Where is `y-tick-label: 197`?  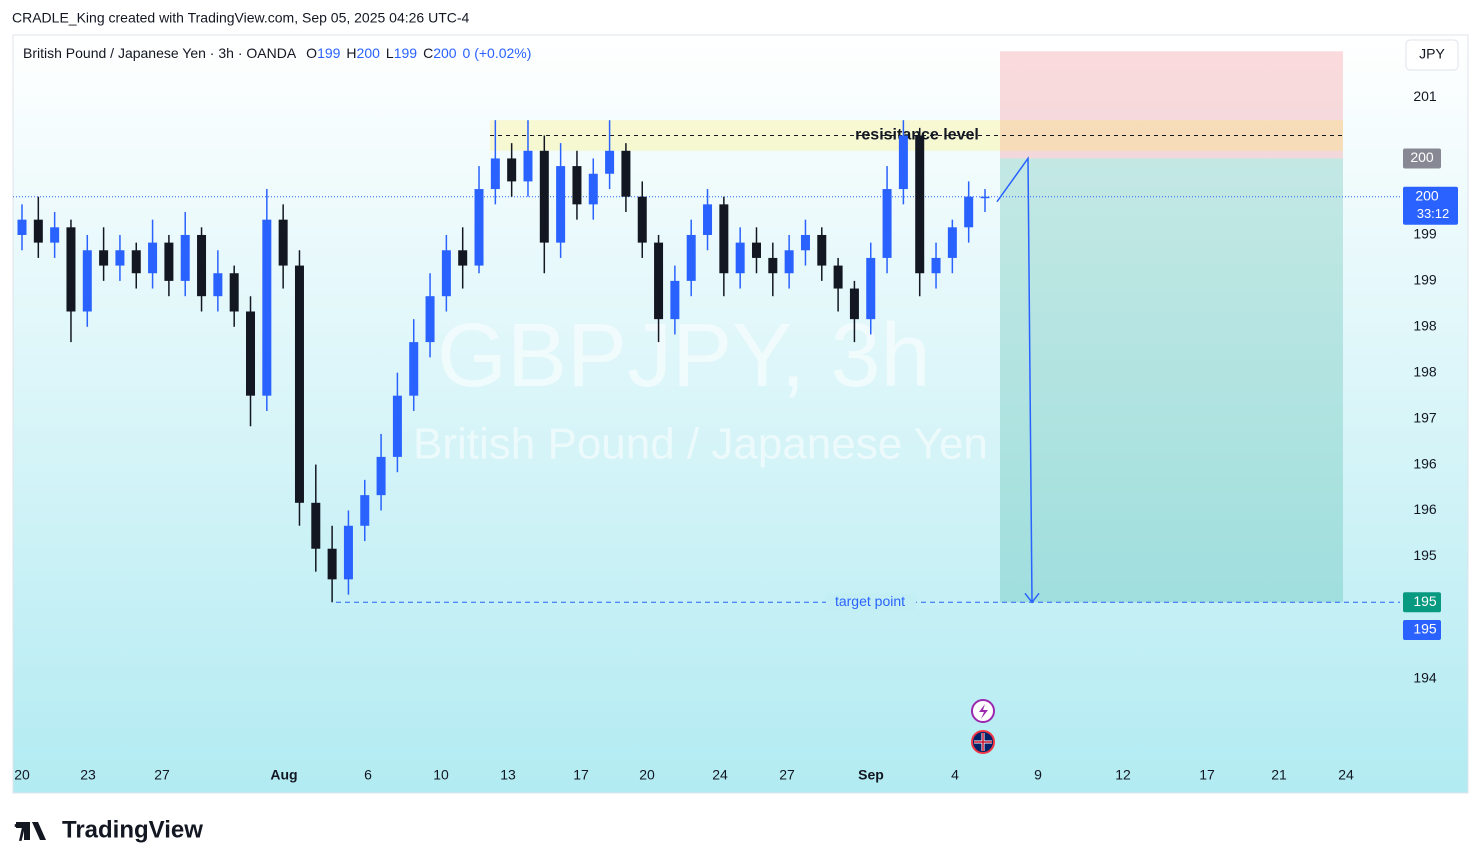
y-tick-label: 197 is located at coordinates (1425, 417).